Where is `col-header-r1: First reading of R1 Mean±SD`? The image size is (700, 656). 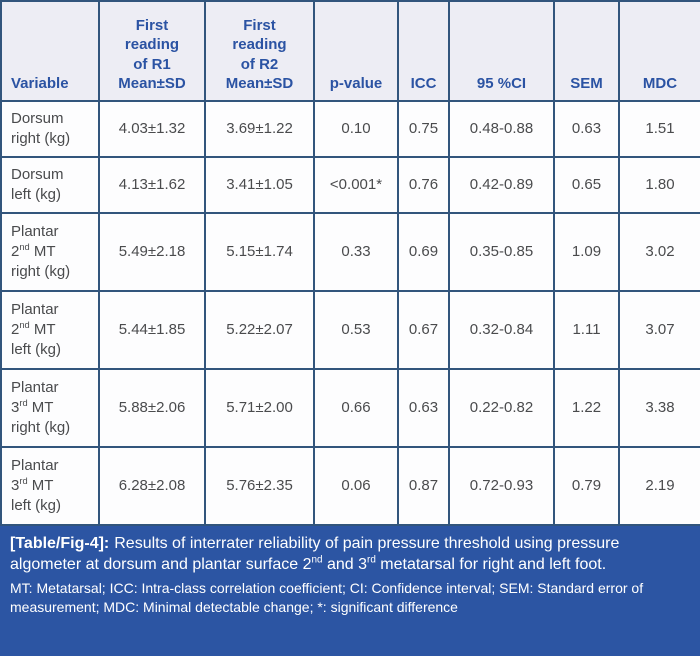
col-header-r1: First reading of R1 Mean±SD is located at coordinates (152, 51).